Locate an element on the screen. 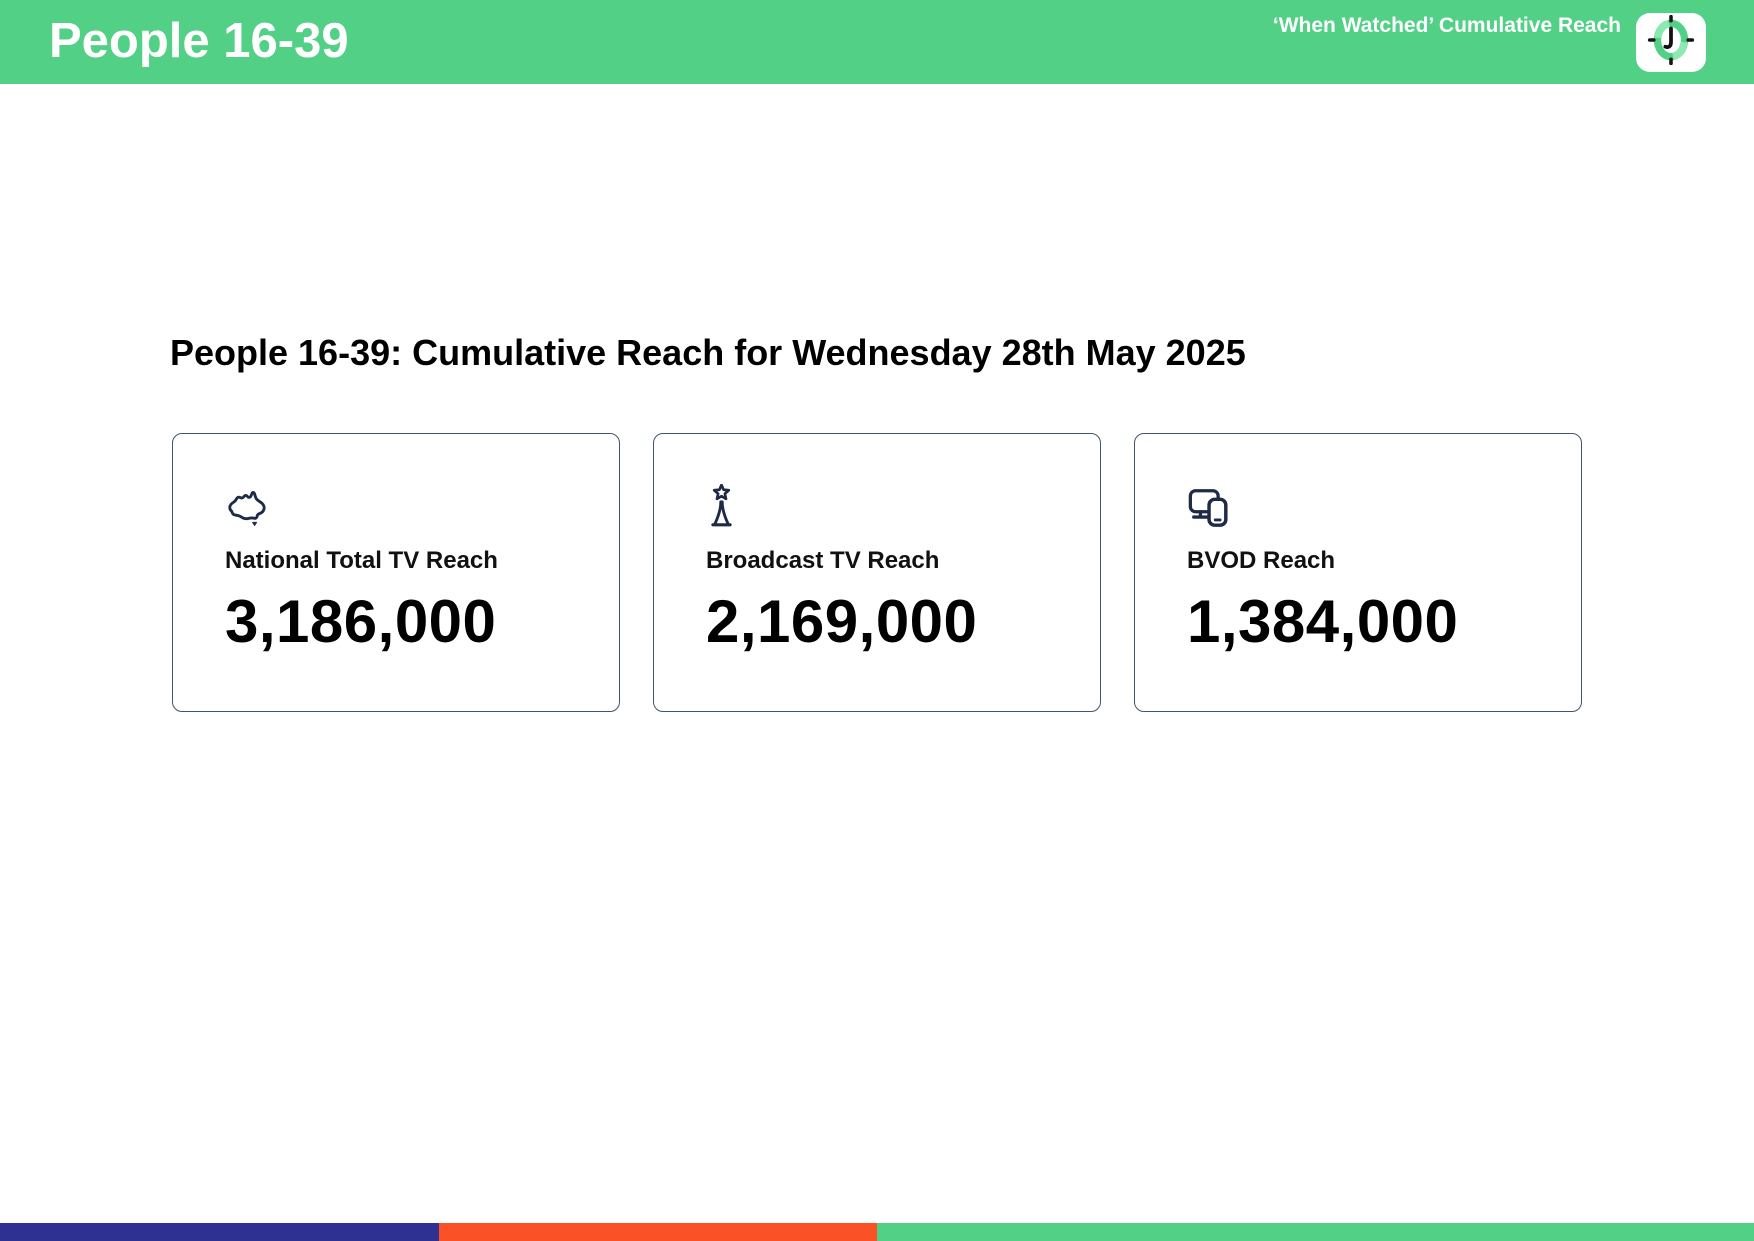 The image size is (1754, 1241). footer-segment-orange is located at coordinates (657, 1232).